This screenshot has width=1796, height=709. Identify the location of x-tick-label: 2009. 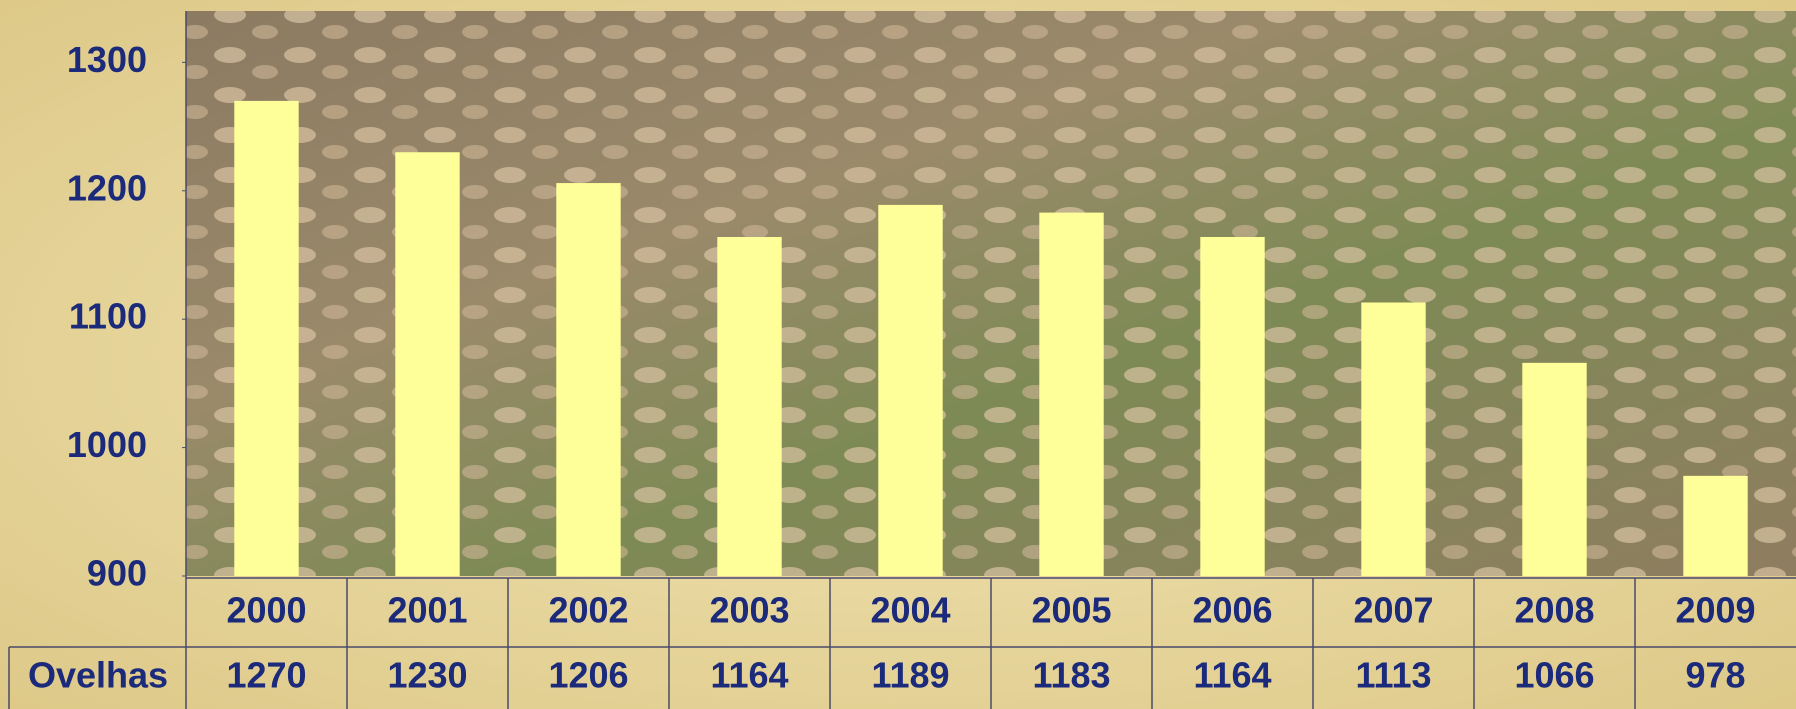
(1715, 610).